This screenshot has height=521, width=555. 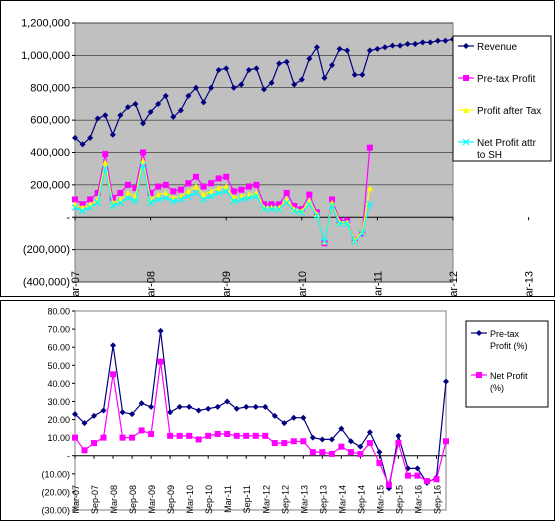 What do you see at coordinates (133, 499) in the screenshot?
I see `x-tick-label: Sep-08` at bounding box center [133, 499].